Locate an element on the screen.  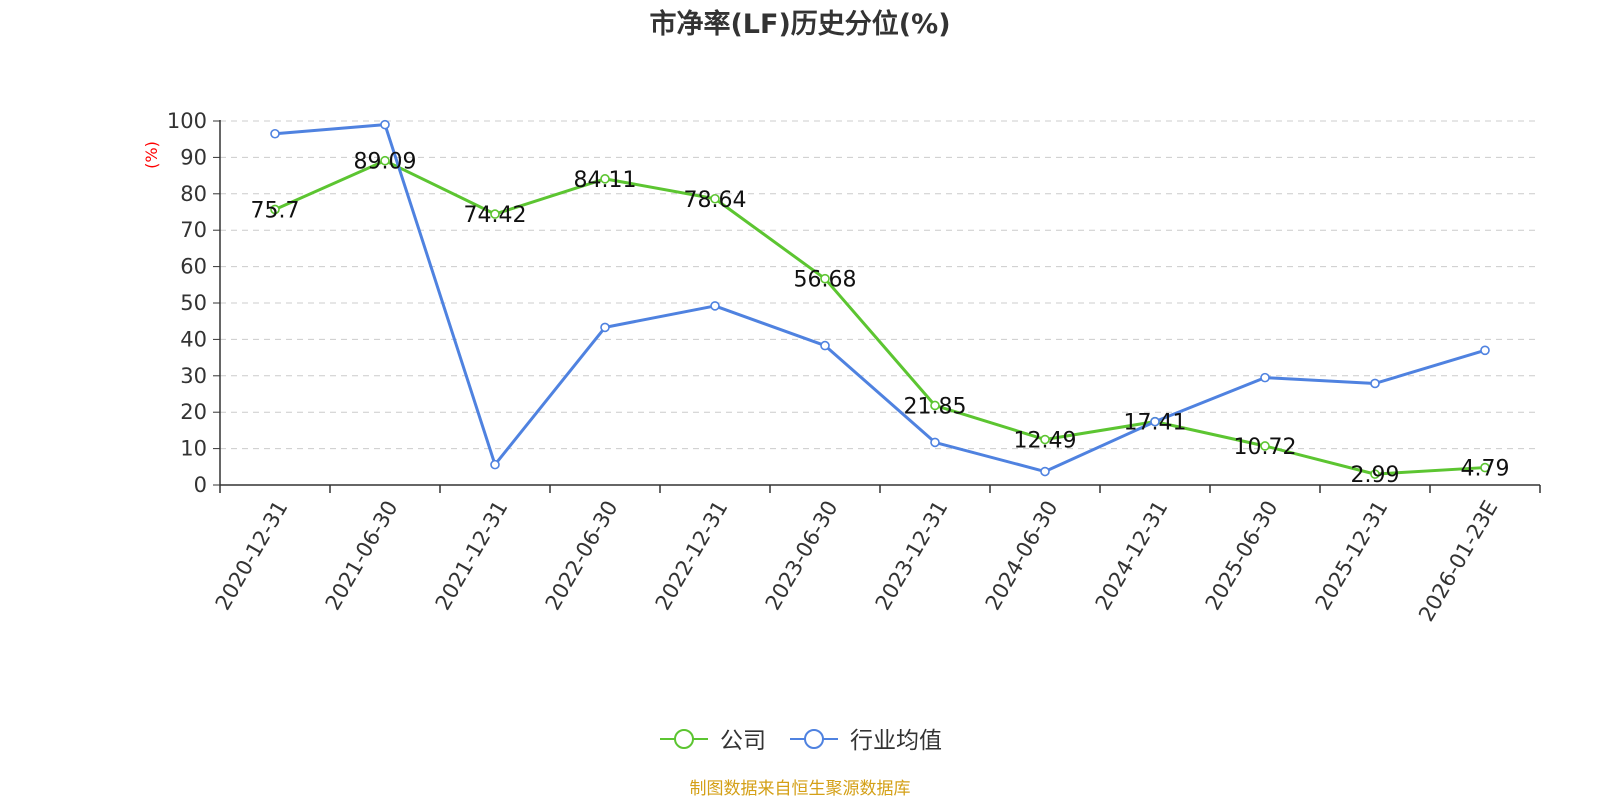
y-tick-label: 10 is located at coordinates (193, 449).